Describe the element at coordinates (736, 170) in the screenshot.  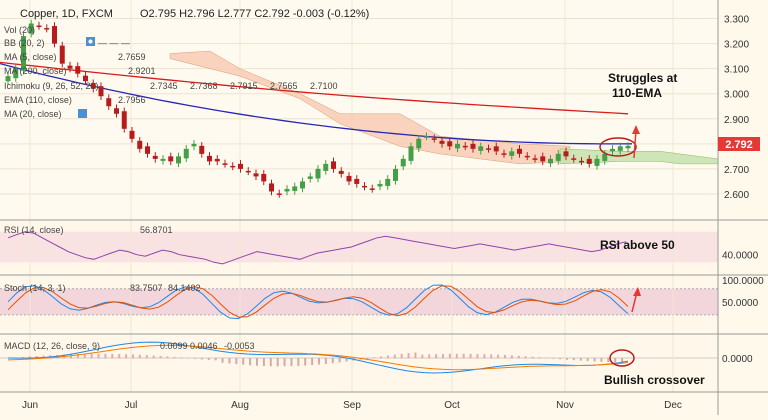
I see `y-tick-label: 2.700` at that location.